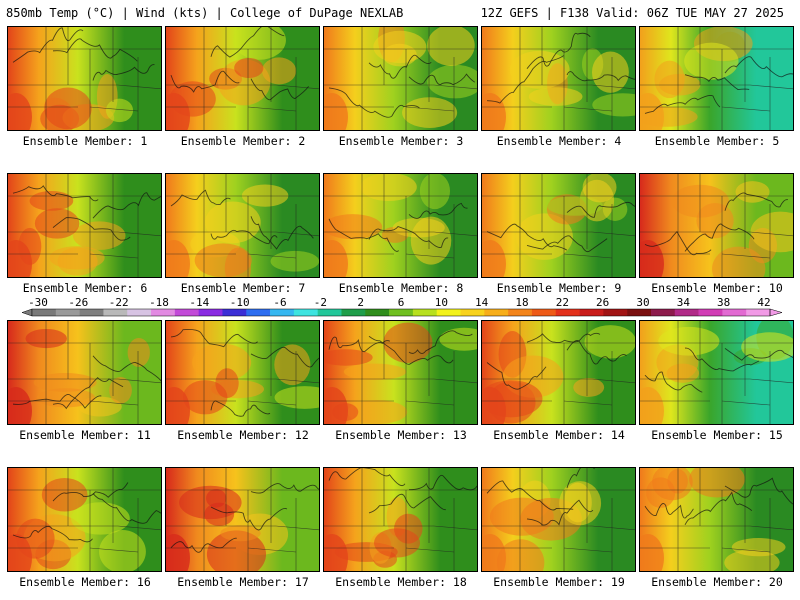 This screenshot has height=600, width=800. I want to click on colorbar-tick-label: 14, so click(482, 302).